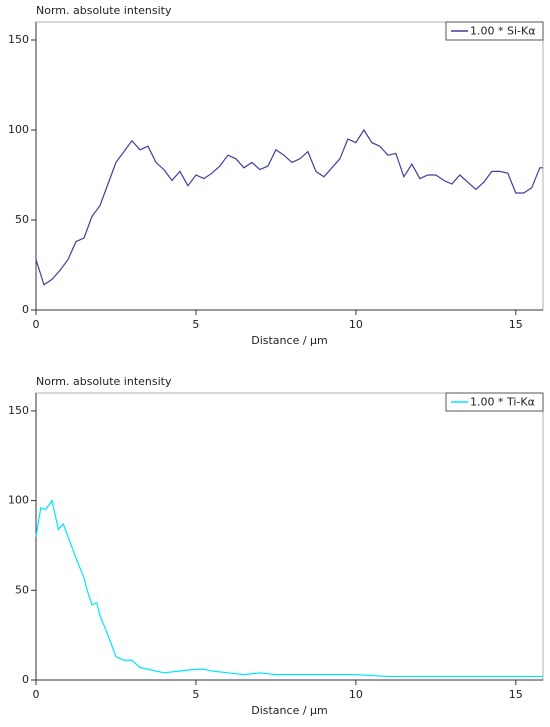 This screenshot has width=550, height=727. Describe the element at coordinates (502, 31) in the screenshot. I see `legend-label: 1.00 * Si-Kα` at that location.